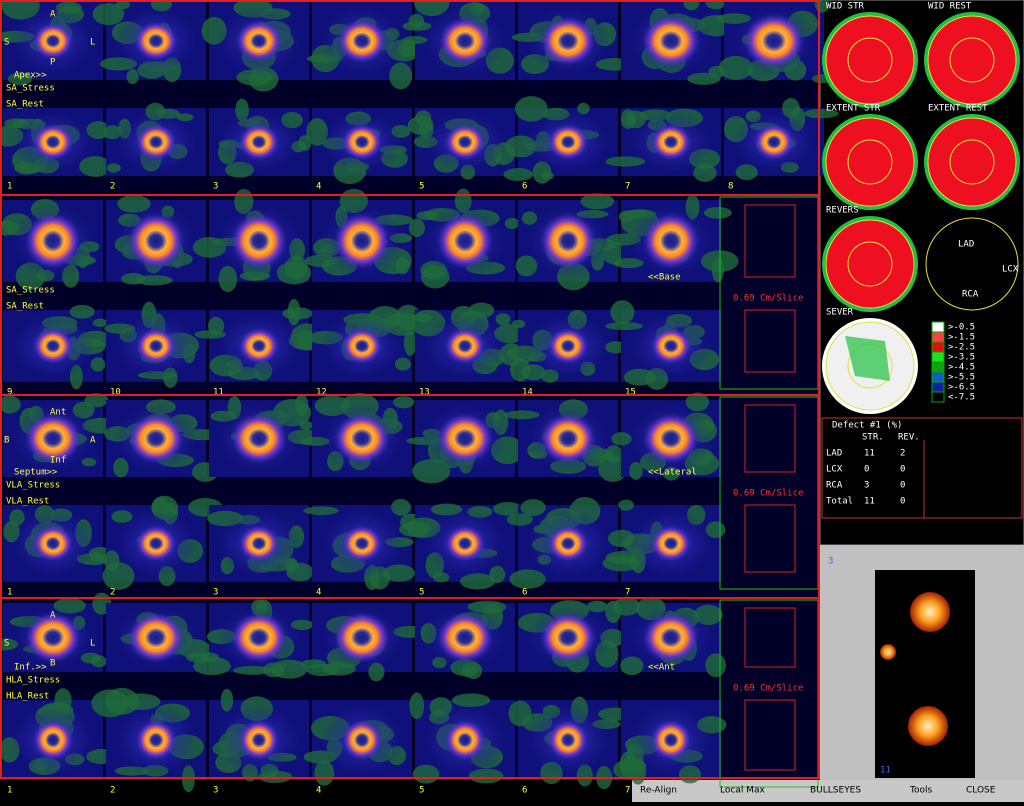 This screenshot has height=806, width=1024. What do you see at coordinates (970, 295) in the screenshot?
I see `territory-label: RCA` at bounding box center [970, 295].